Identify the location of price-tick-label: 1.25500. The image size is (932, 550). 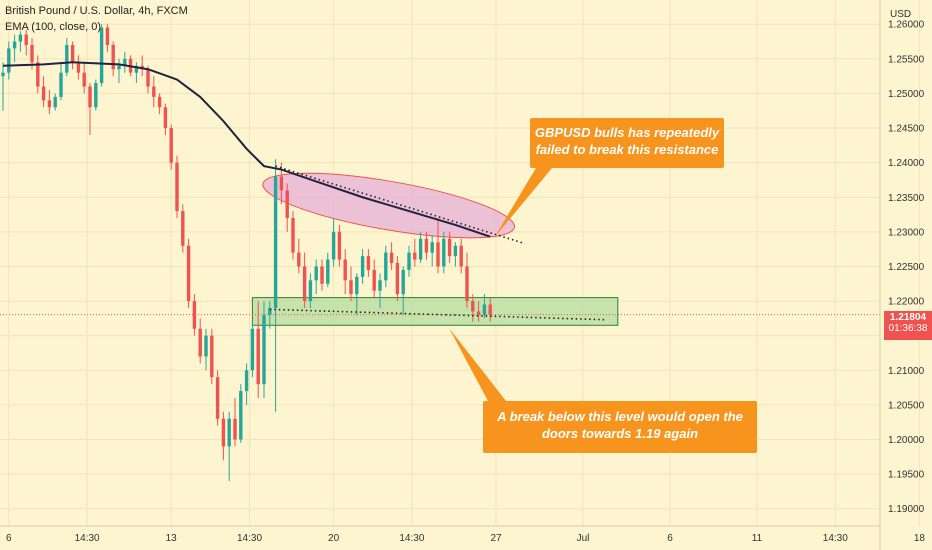
(906, 59).